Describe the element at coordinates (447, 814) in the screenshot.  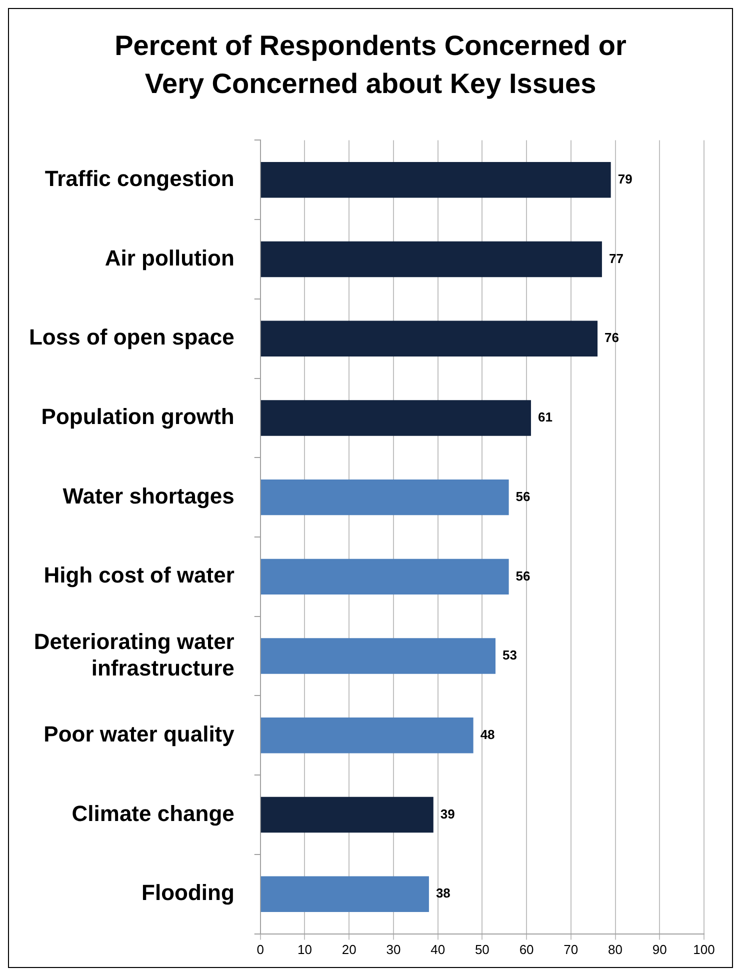
I see `data-label: 39` at that location.